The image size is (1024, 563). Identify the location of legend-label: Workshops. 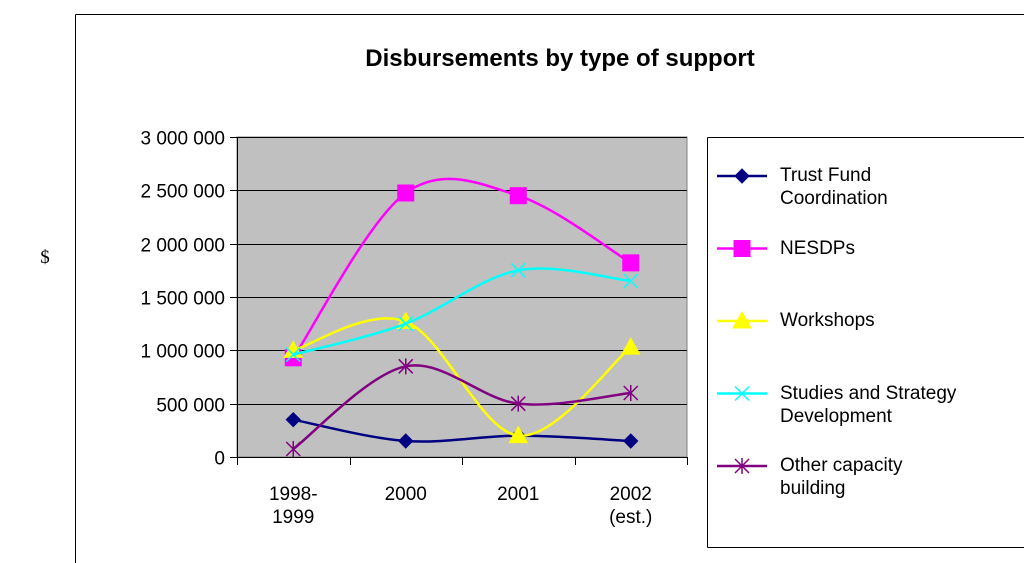
(827, 320).